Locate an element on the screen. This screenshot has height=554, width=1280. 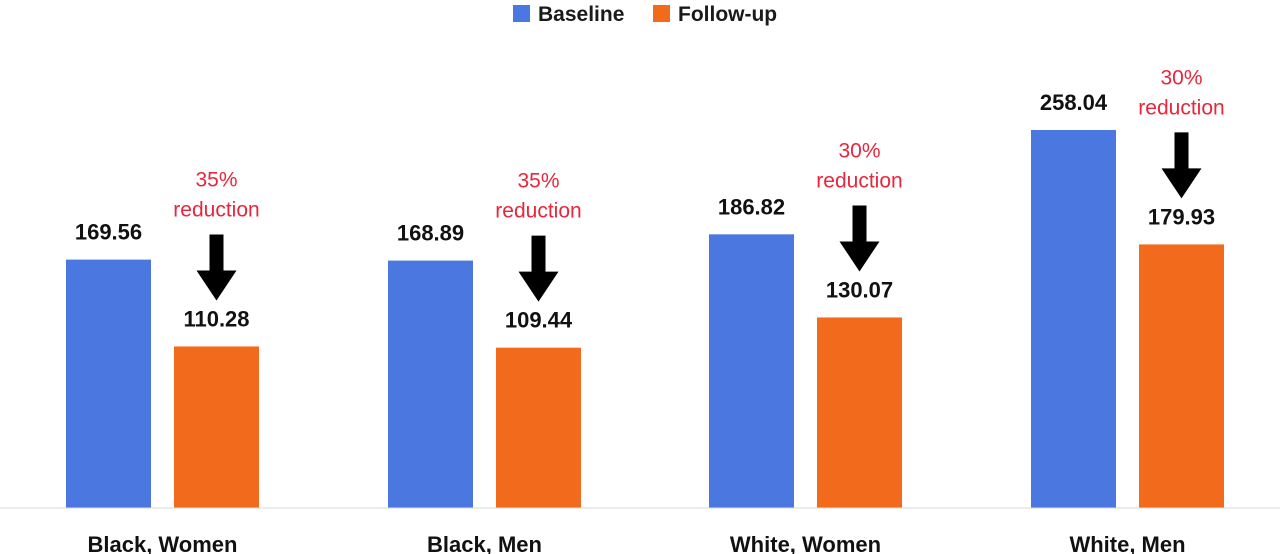
category-label-black-men: Black, Men is located at coordinates (484, 543).